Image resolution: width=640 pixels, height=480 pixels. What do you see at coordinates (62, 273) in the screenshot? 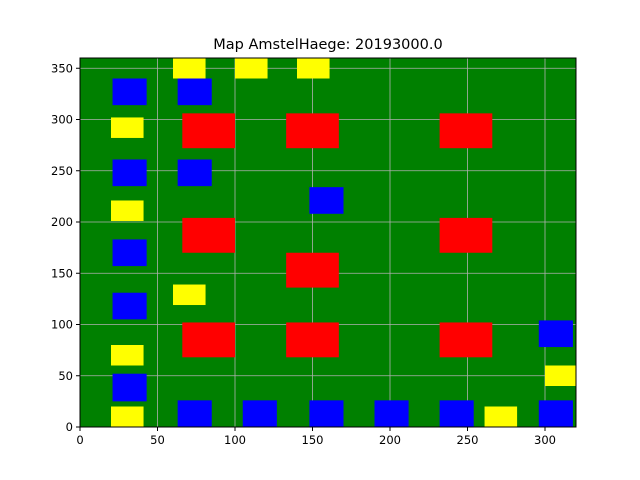
I see `y-tick-label: 150` at bounding box center [62, 273].